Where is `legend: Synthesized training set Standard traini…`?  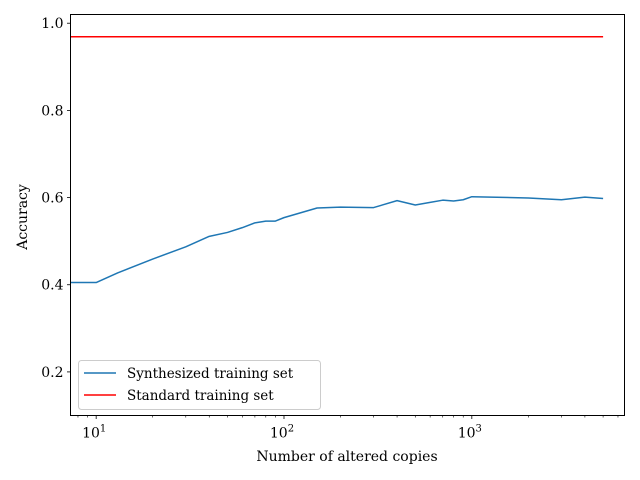
legend: Synthesized training set Standard traini… is located at coordinates (199, 385).